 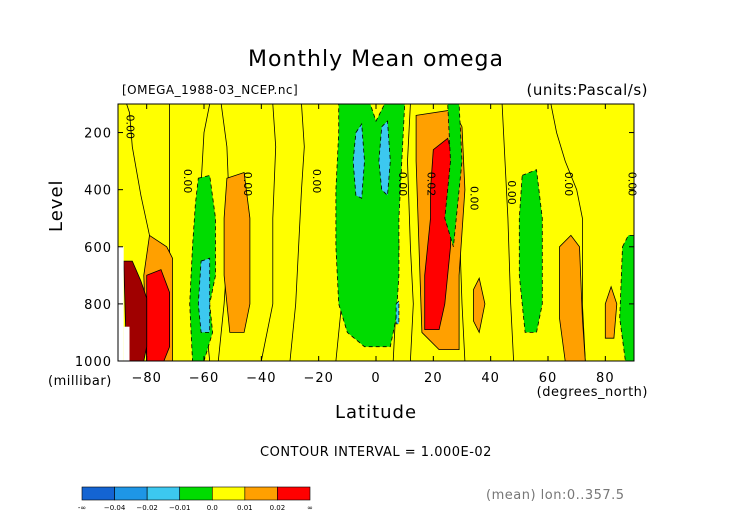 What do you see at coordinates (376, 452) in the screenshot?
I see `contour-interval-label: CONTOUR INTERVAL = 1.000E-02` at bounding box center [376, 452].